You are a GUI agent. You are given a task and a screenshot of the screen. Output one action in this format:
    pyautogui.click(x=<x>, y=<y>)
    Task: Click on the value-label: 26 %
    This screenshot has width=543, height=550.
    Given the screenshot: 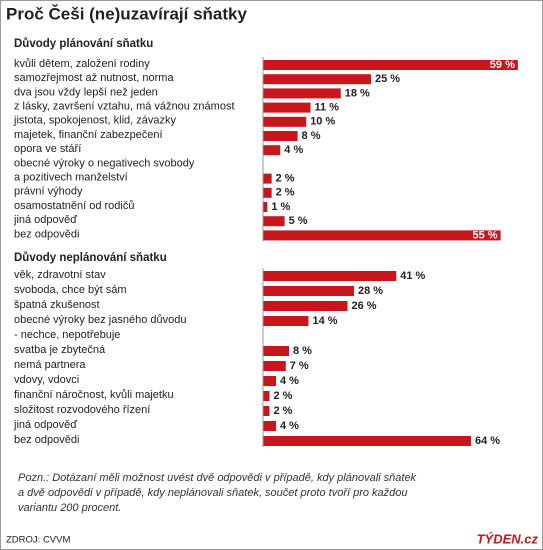 What is the action you would take?
    pyautogui.click(x=364, y=306)
    